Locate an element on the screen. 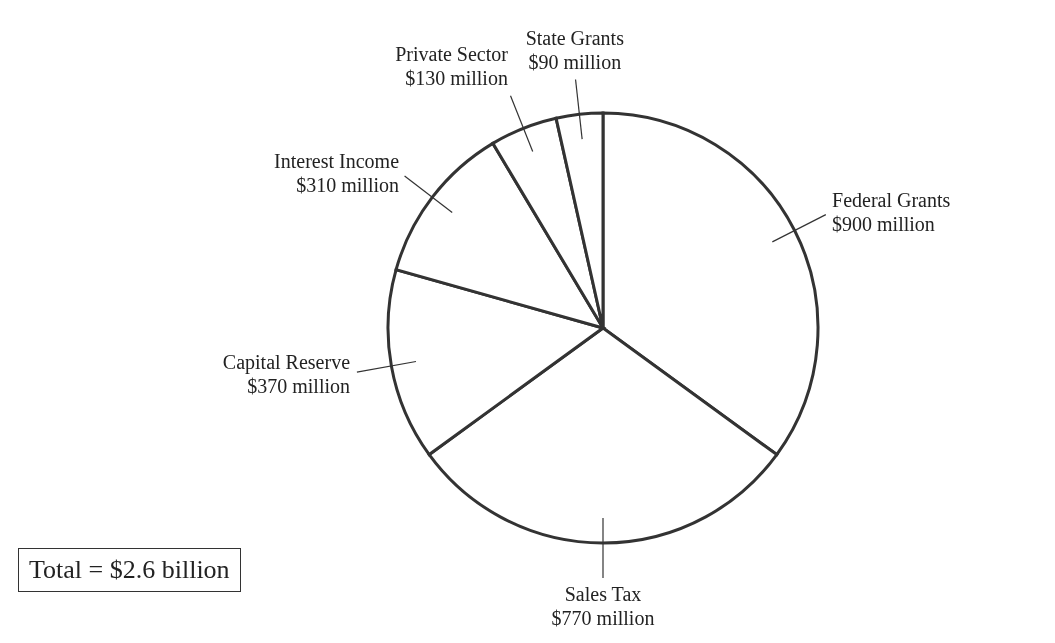  slice-label: Interest Income is located at coordinates (337, 160).